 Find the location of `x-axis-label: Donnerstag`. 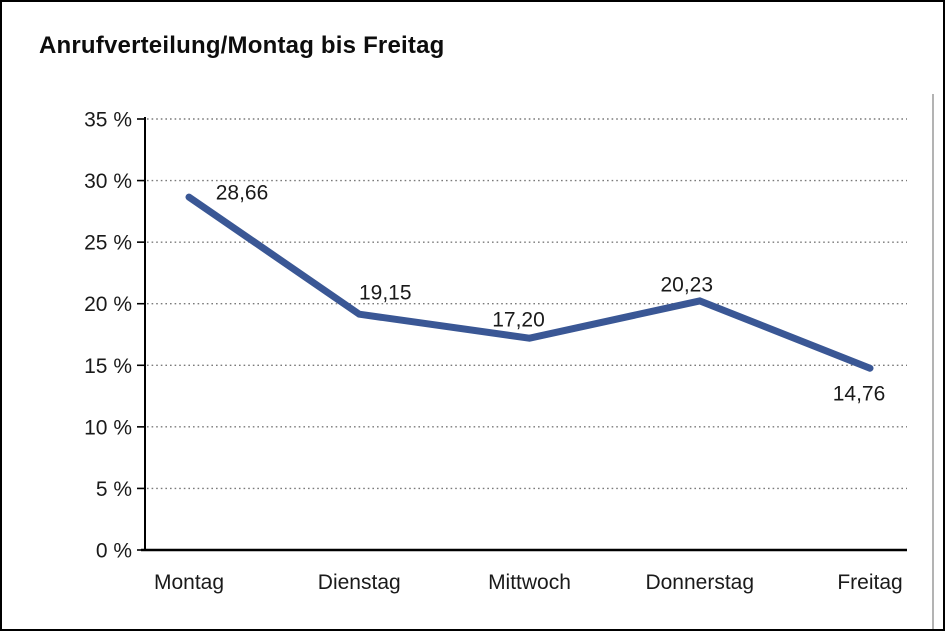

x-axis-label: Donnerstag is located at coordinates (699, 582).